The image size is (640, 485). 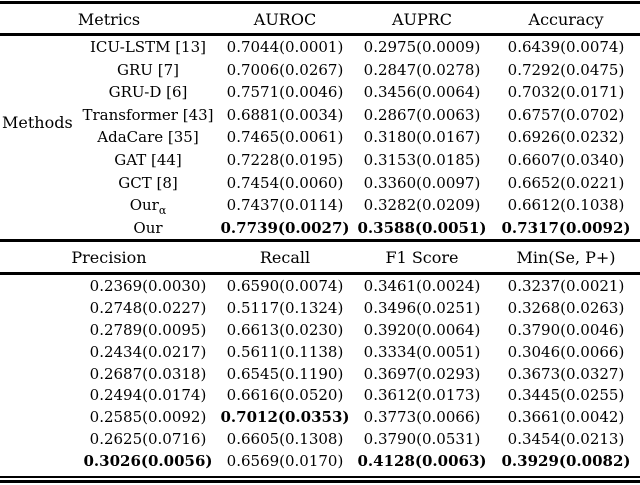 I want to click on f1-score-value: 0.3334(0.0051), so click(x=422, y=351).